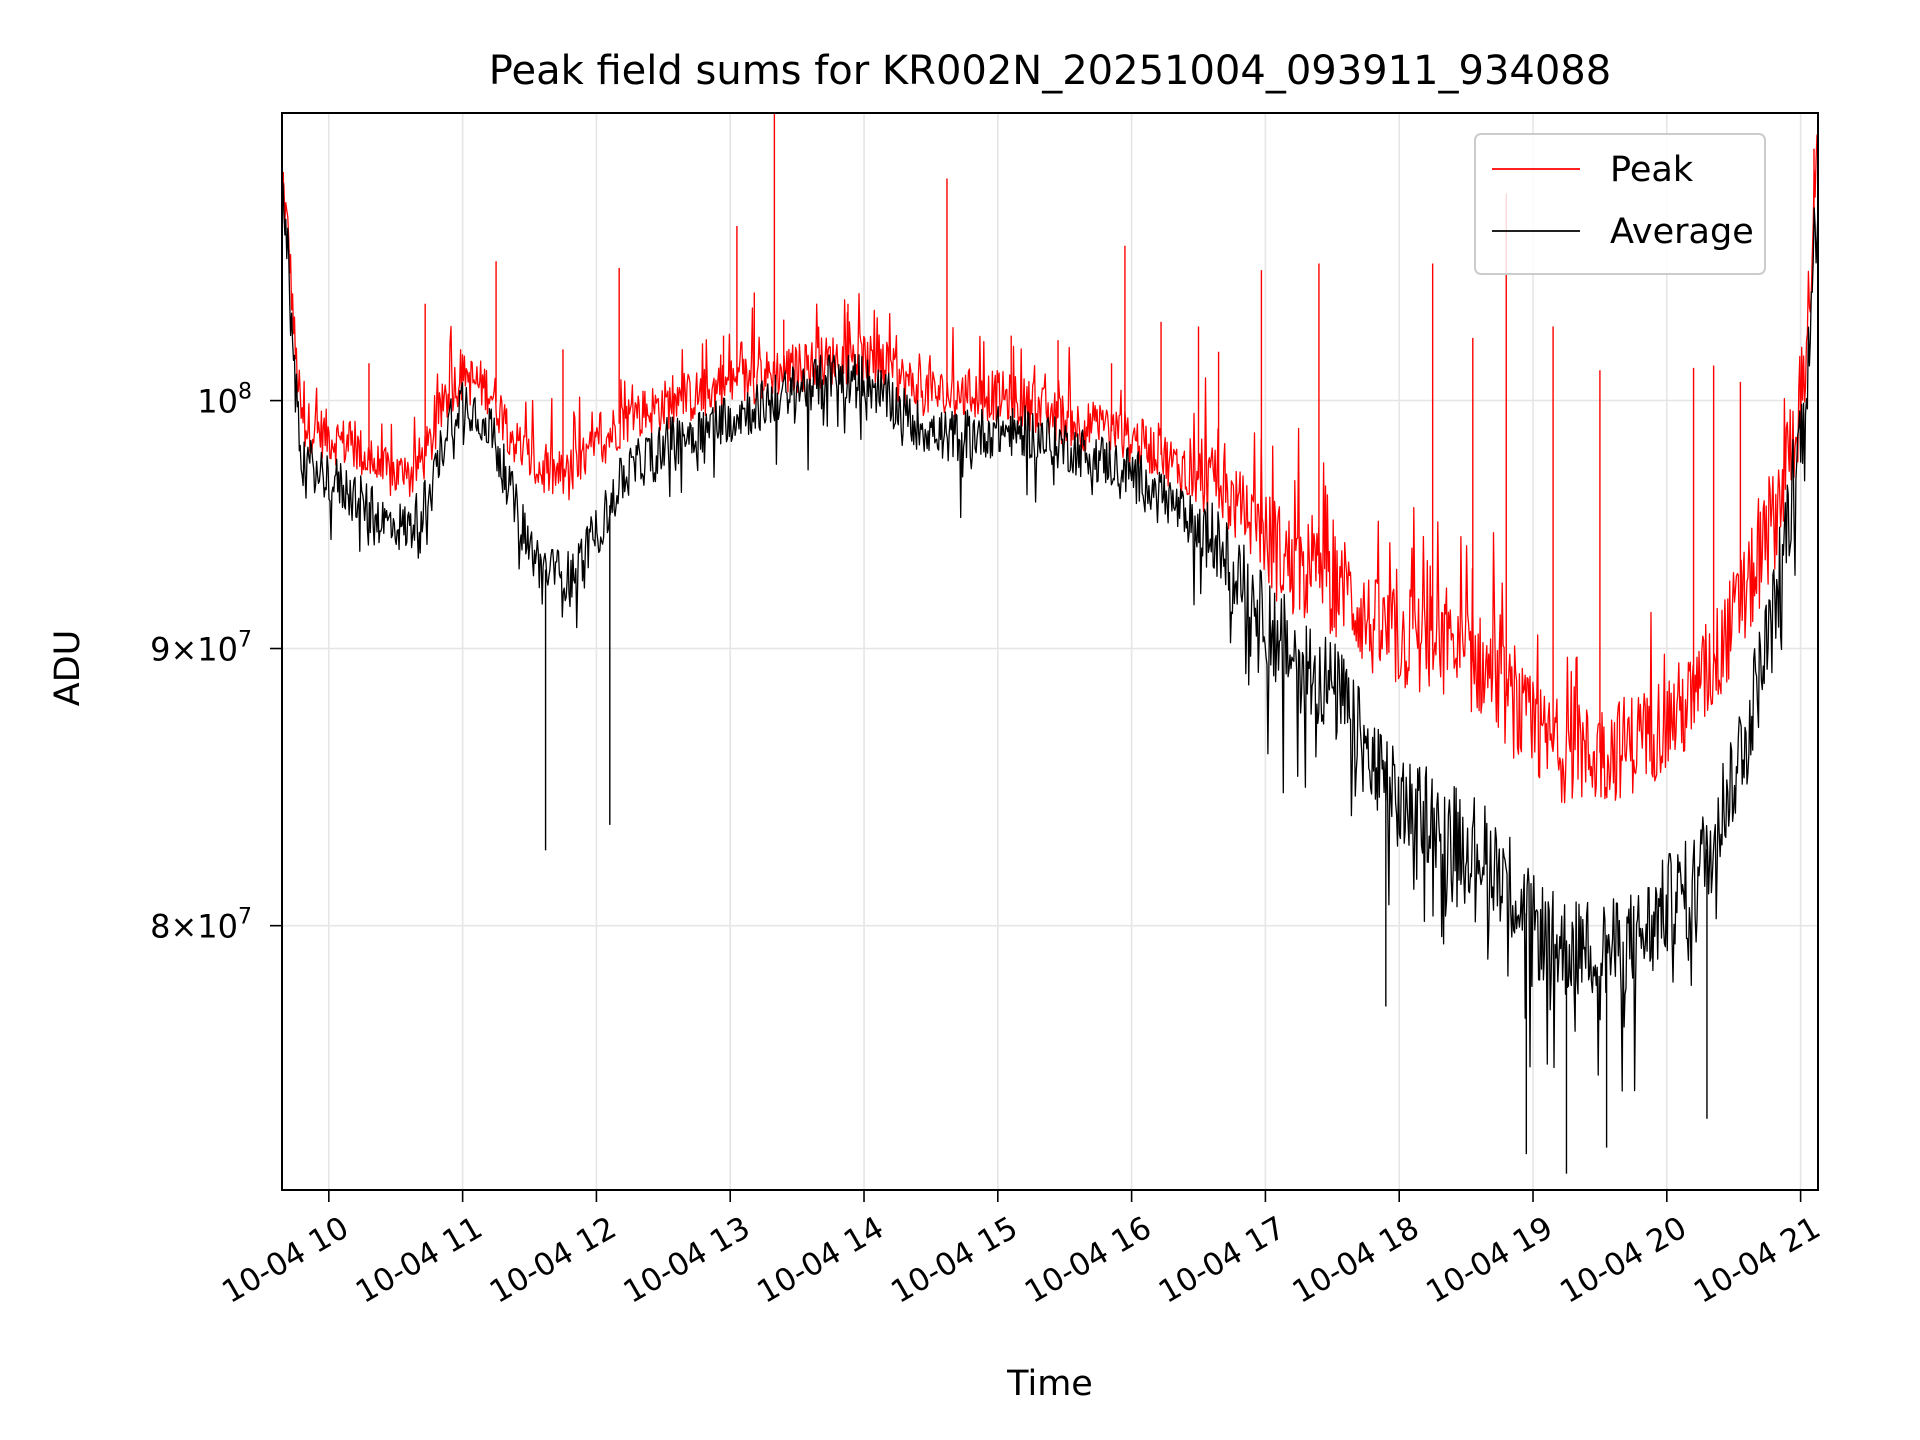  What do you see at coordinates (1620, 204) in the screenshot?
I see `legend: Peak Average` at bounding box center [1620, 204].